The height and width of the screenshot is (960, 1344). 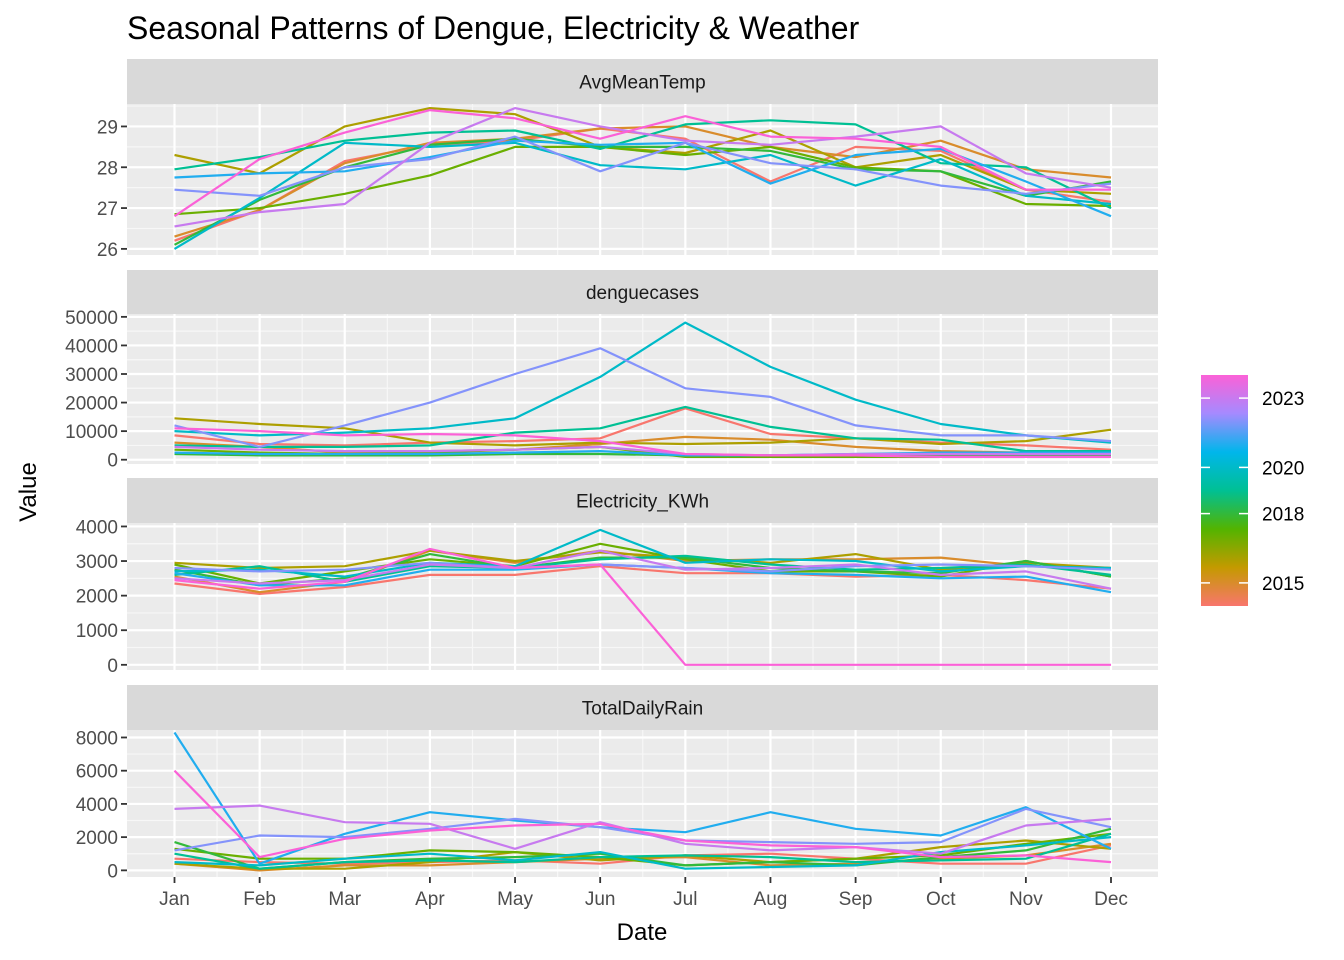 I want to click on y-tick-label: 50000, so click(x=91, y=318).